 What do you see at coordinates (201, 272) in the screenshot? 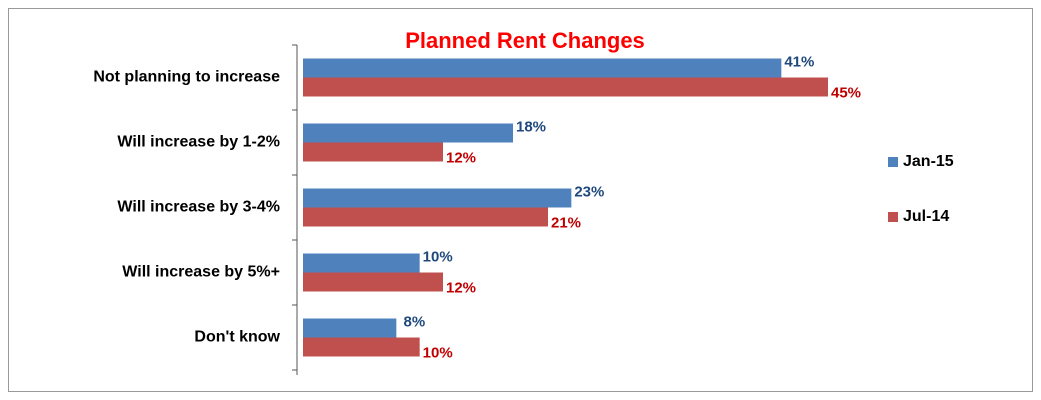
I see `y-tick-label: Will increase by 5%+` at bounding box center [201, 272].